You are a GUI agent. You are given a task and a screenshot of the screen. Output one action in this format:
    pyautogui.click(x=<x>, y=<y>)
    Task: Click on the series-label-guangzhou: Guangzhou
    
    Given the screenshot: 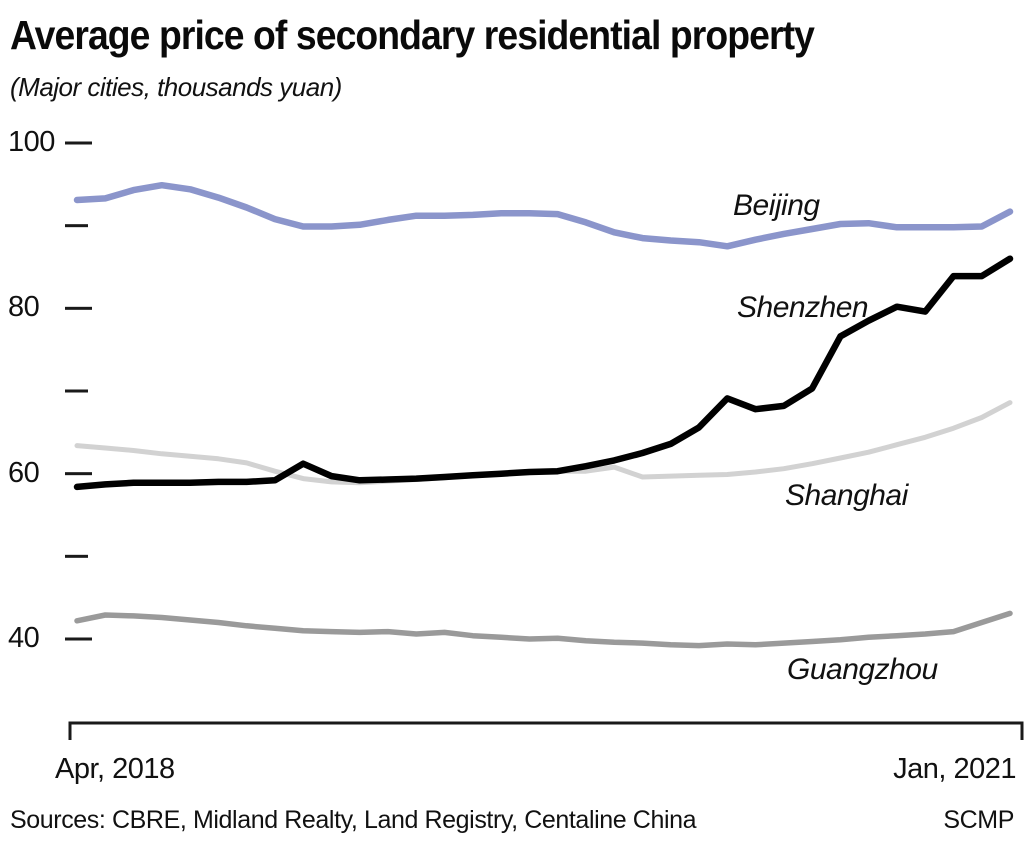 What is the action you would take?
    pyautogui.click(x=862, y=669)
    